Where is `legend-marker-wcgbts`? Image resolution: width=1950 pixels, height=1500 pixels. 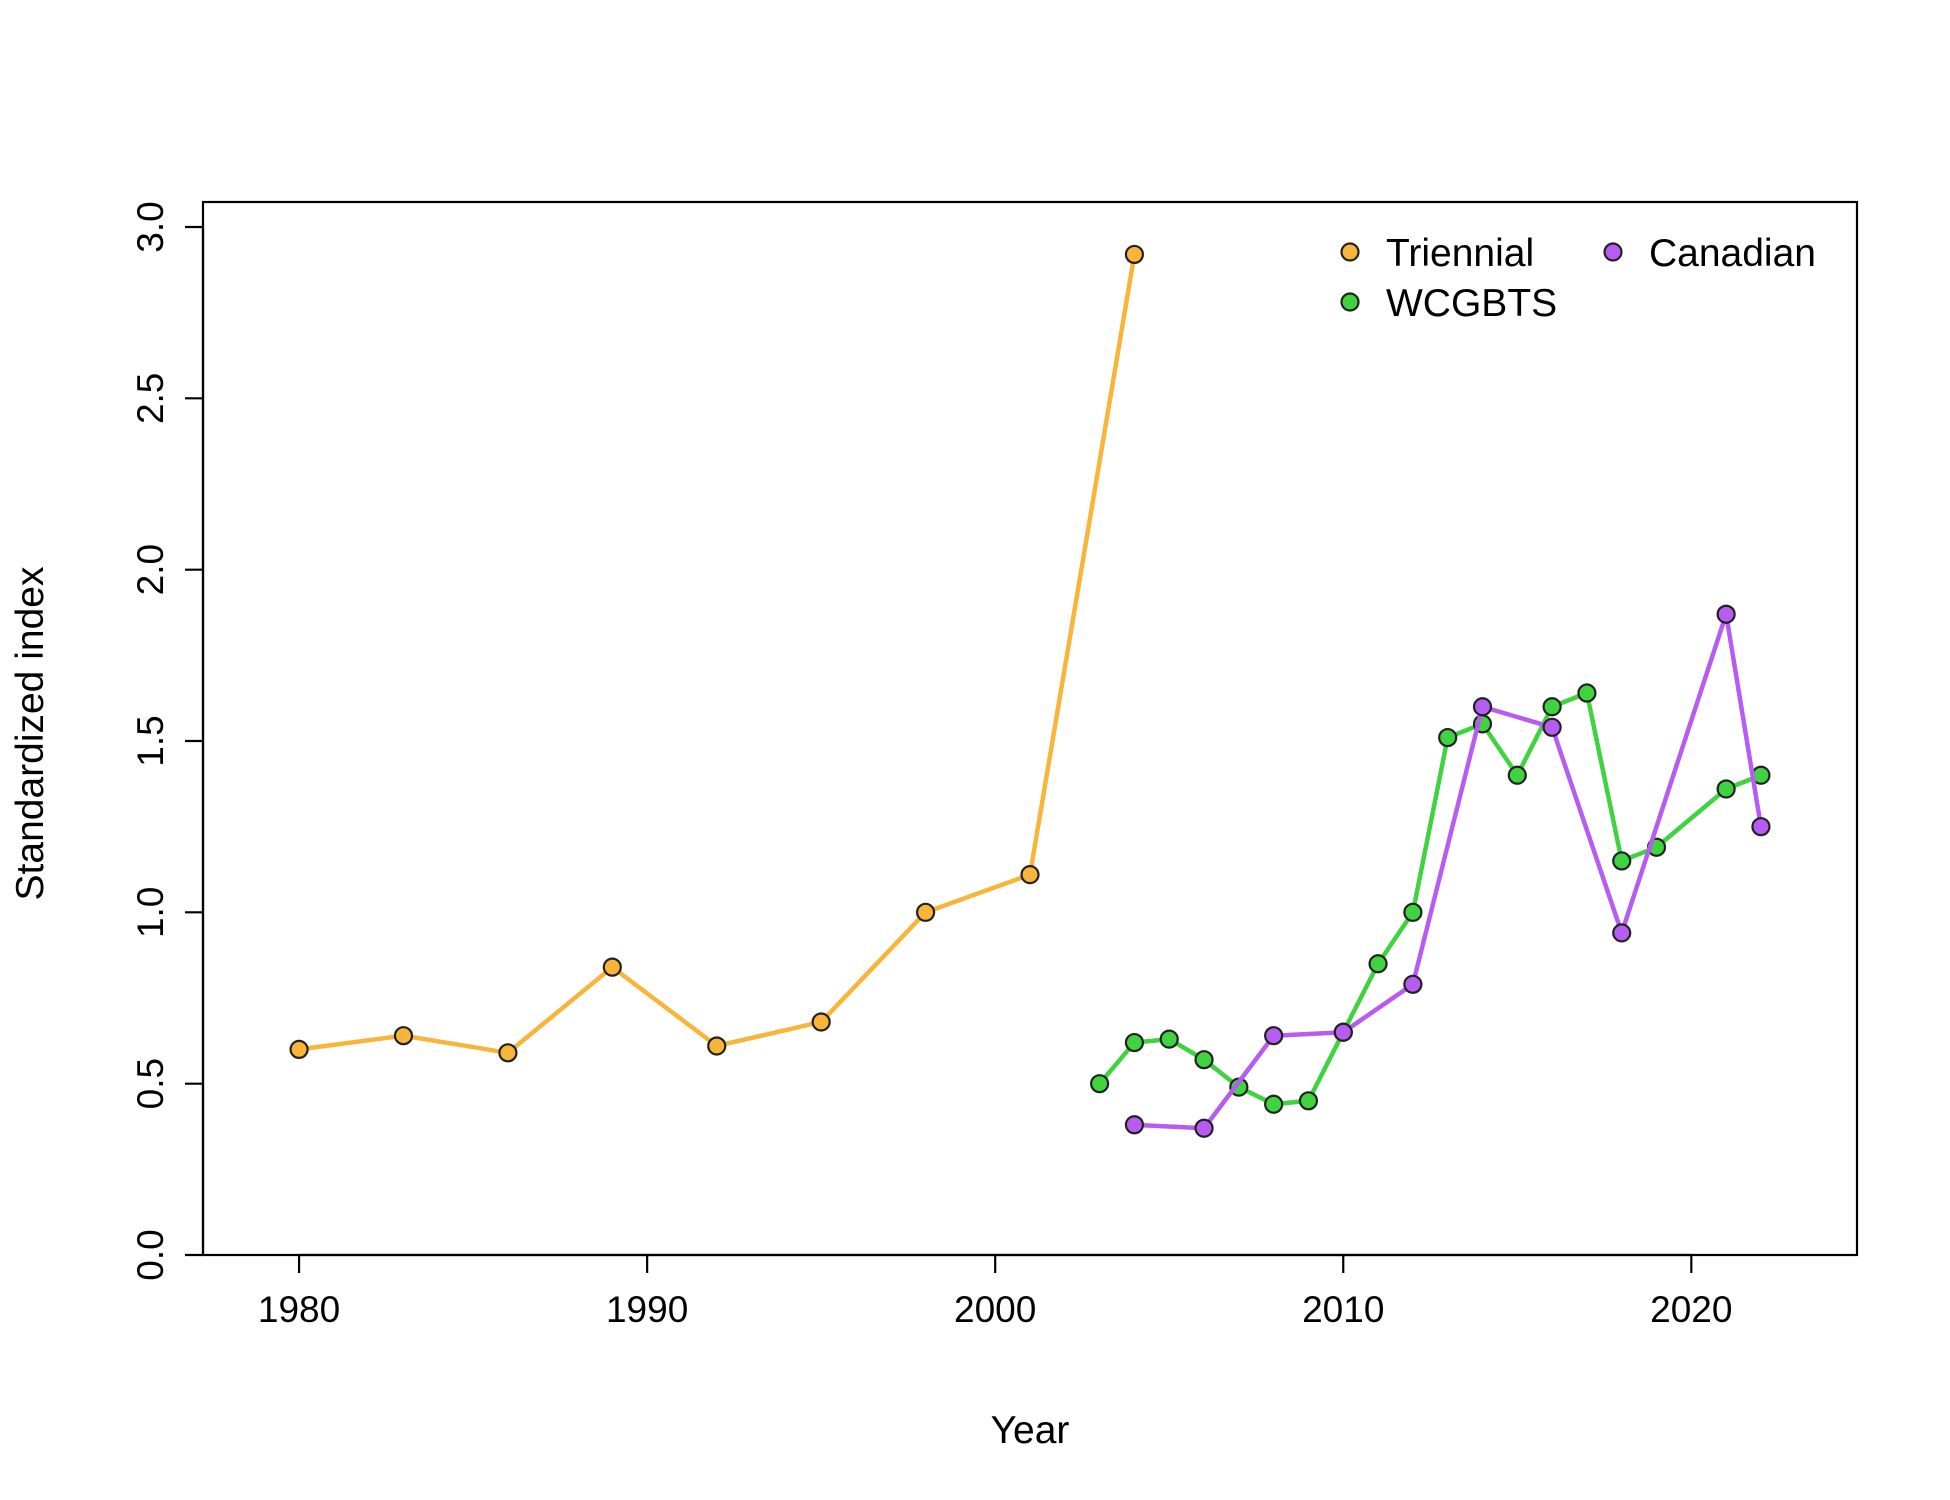 legend-marker-wcgbts is located at coordinates (1350, 302).